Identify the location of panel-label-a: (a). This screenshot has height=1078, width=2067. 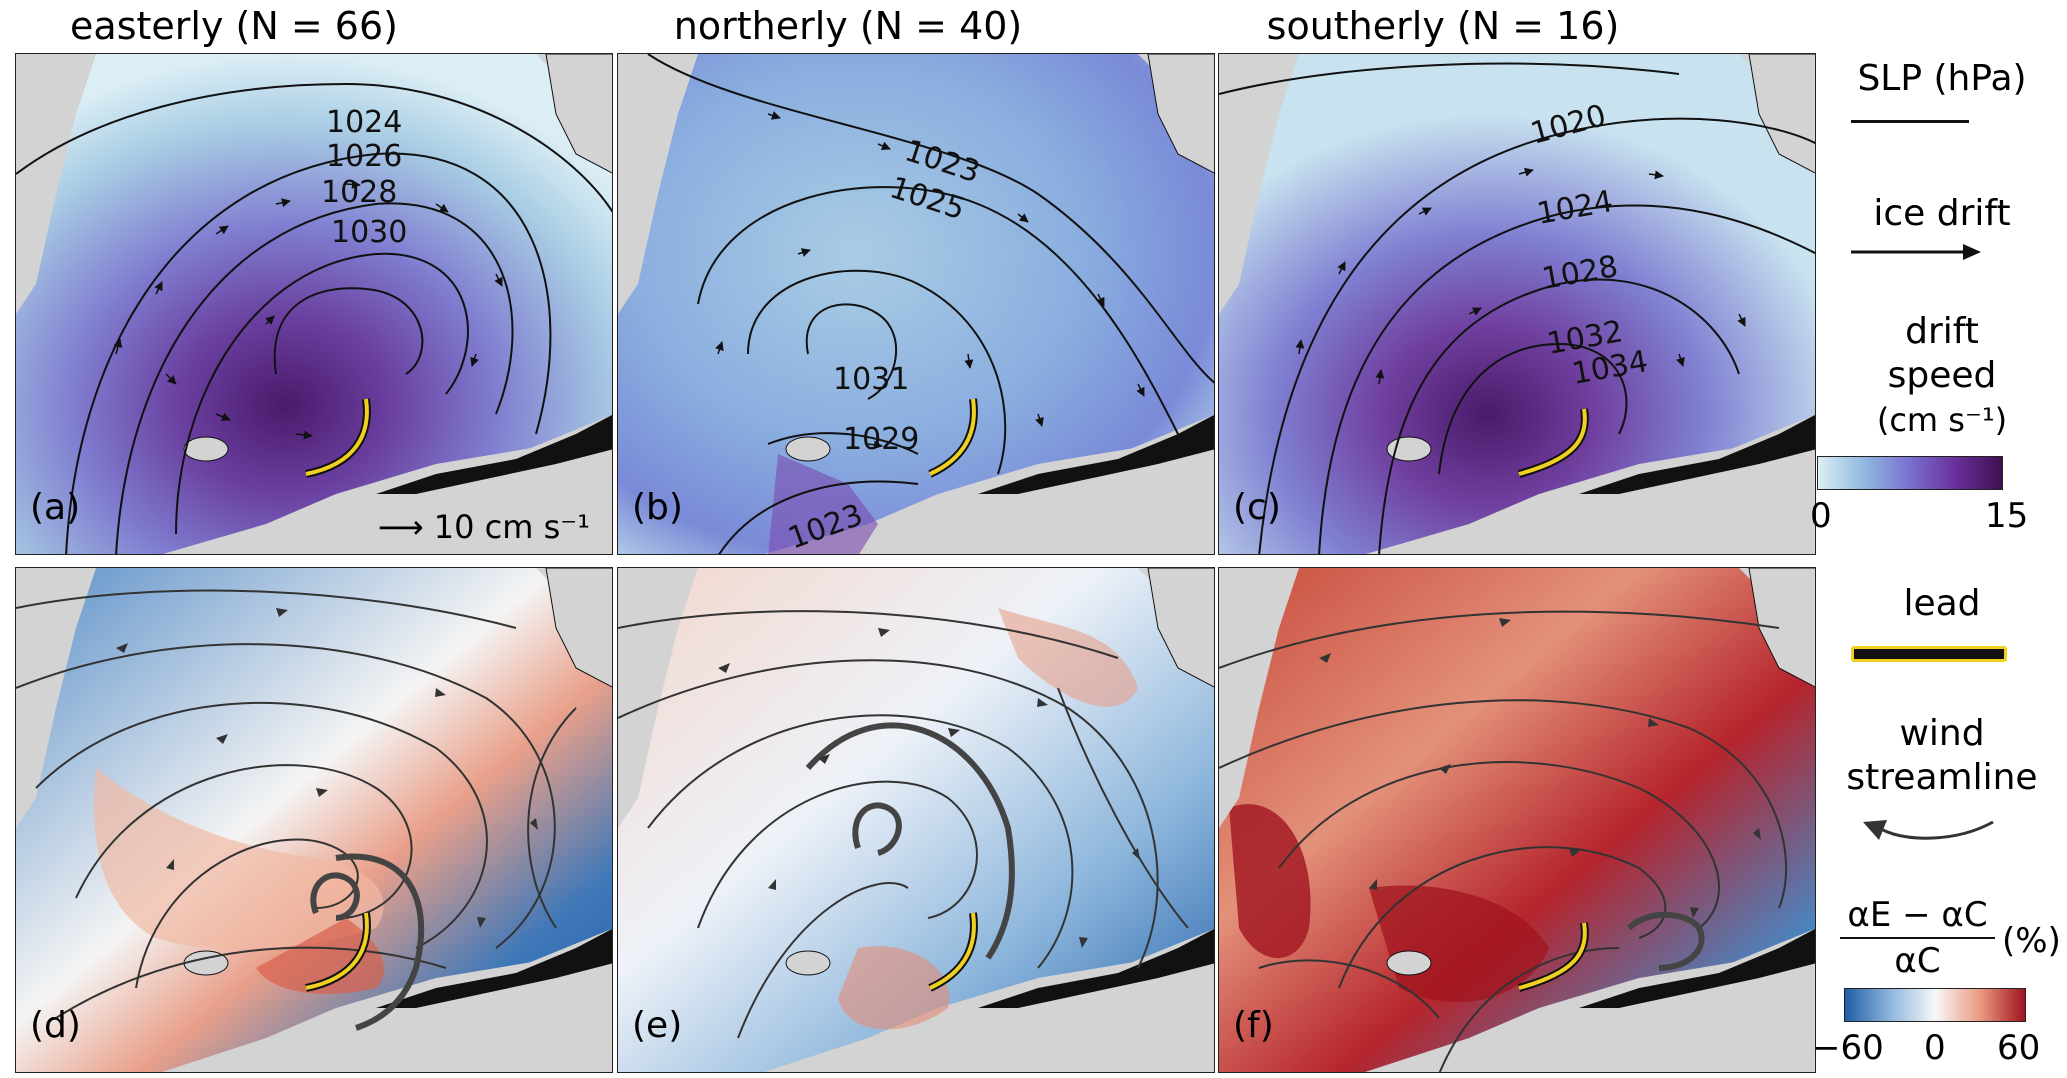
(55, 507).